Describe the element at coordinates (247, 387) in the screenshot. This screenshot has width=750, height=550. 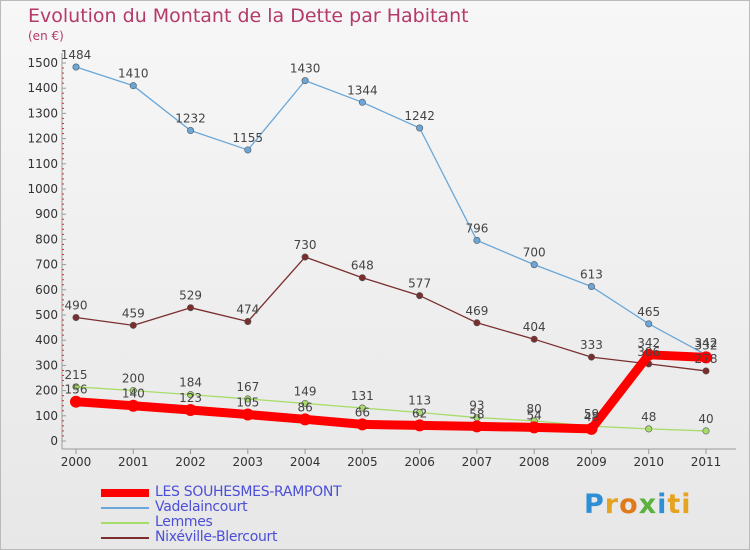
I see `data-label: 167` at that location.